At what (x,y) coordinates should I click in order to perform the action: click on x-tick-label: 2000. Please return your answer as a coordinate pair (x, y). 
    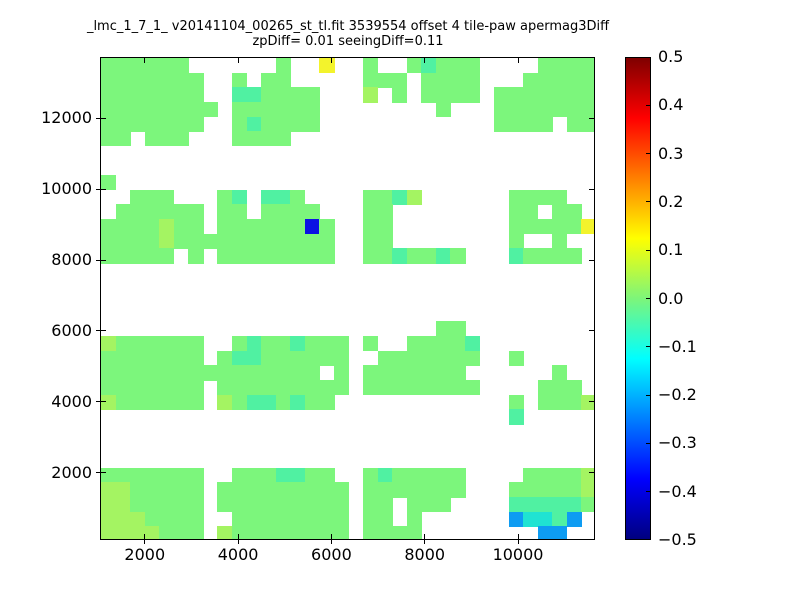
    Looking at the image, I should click on (145, 554).